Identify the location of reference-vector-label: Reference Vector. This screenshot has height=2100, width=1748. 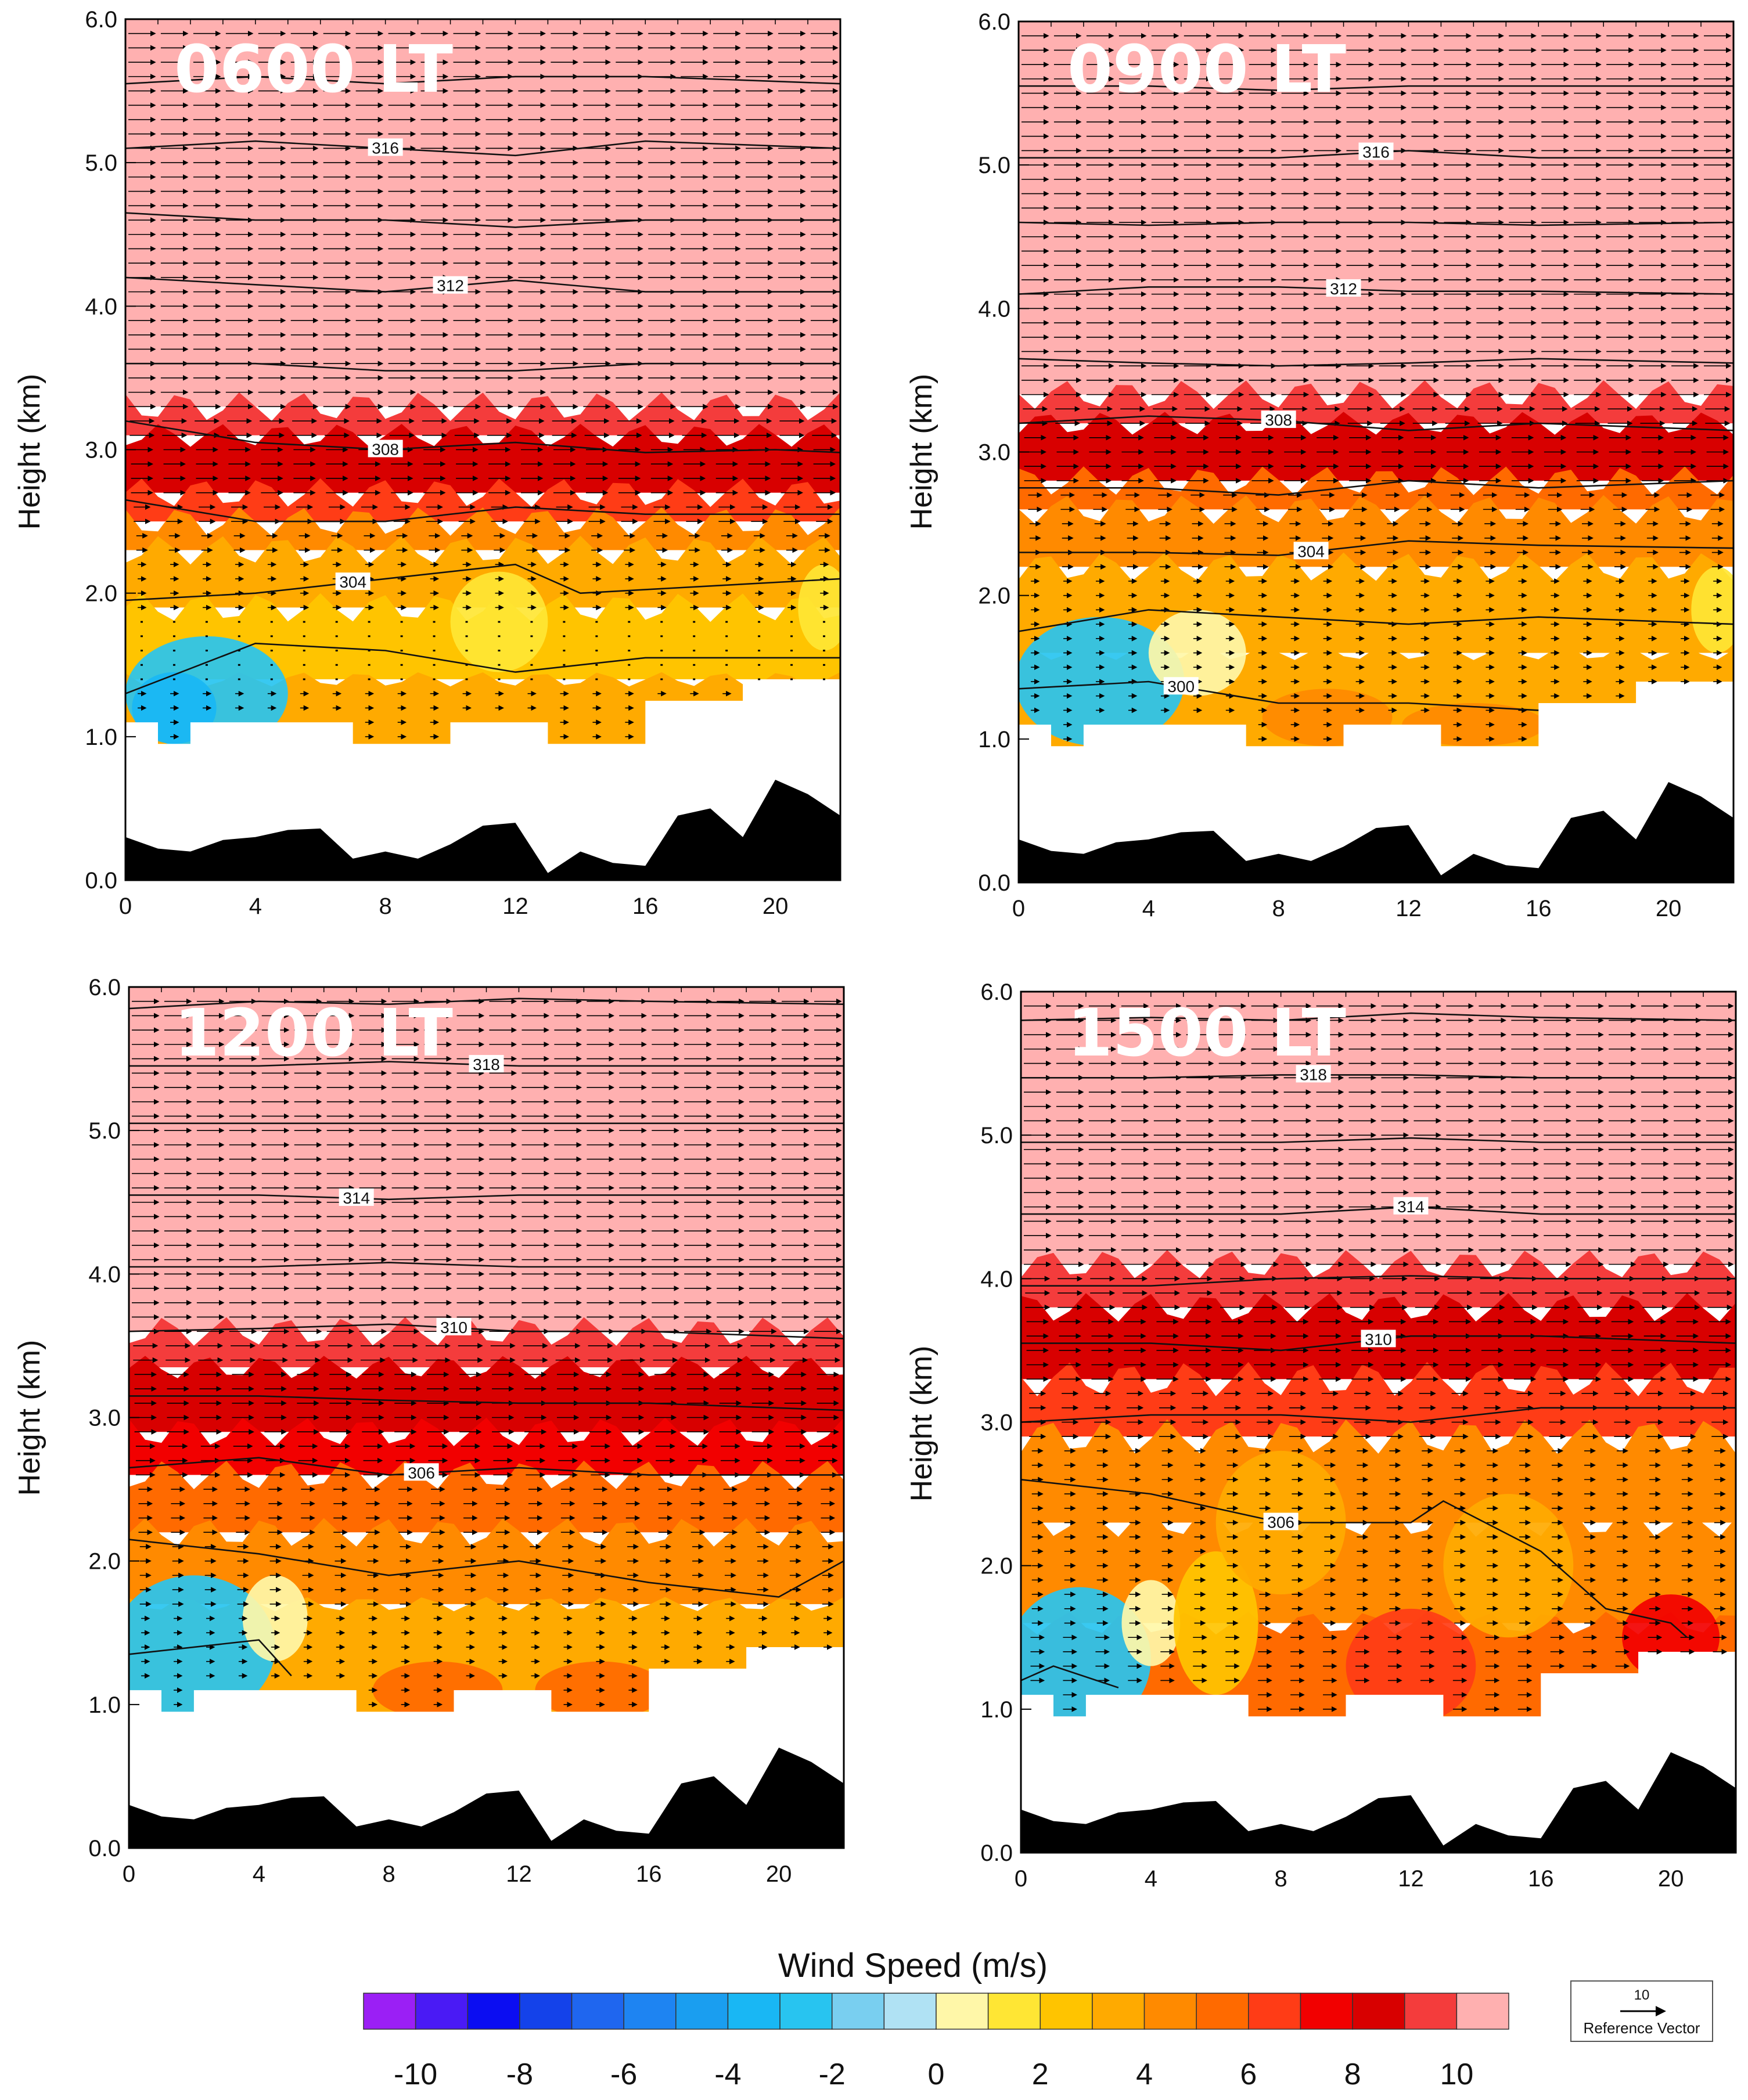
(1642, 2028).